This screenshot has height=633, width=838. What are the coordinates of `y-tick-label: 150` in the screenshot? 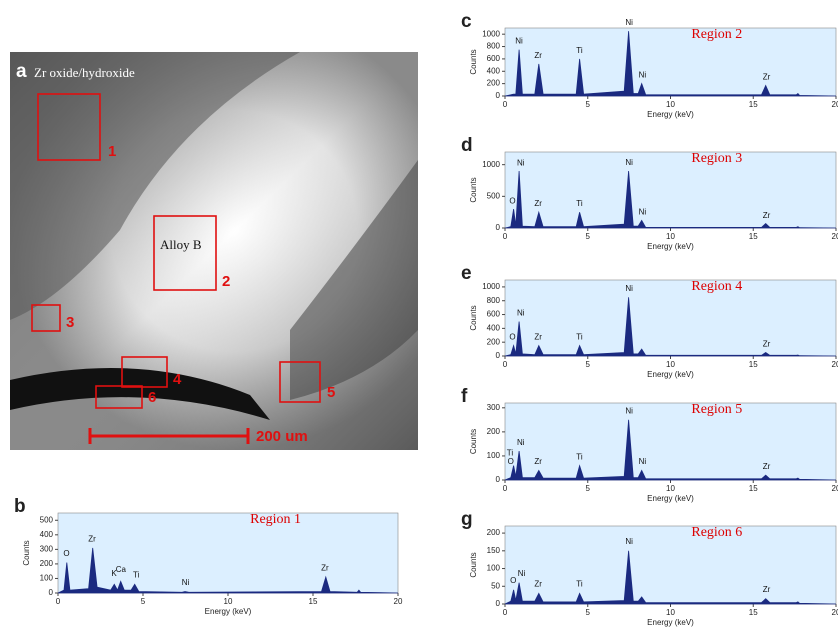 It's located at (494, 550).